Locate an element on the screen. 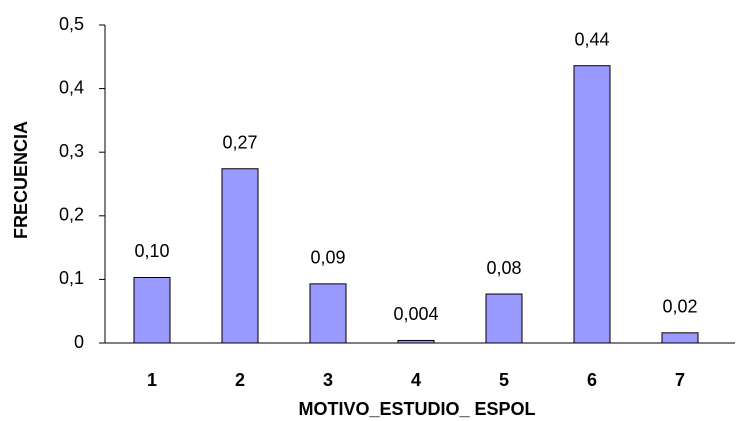 Image resolution: width=736 pixels, height=421 pixels. data-label: 0,09 is located at coordinates (327, 258).